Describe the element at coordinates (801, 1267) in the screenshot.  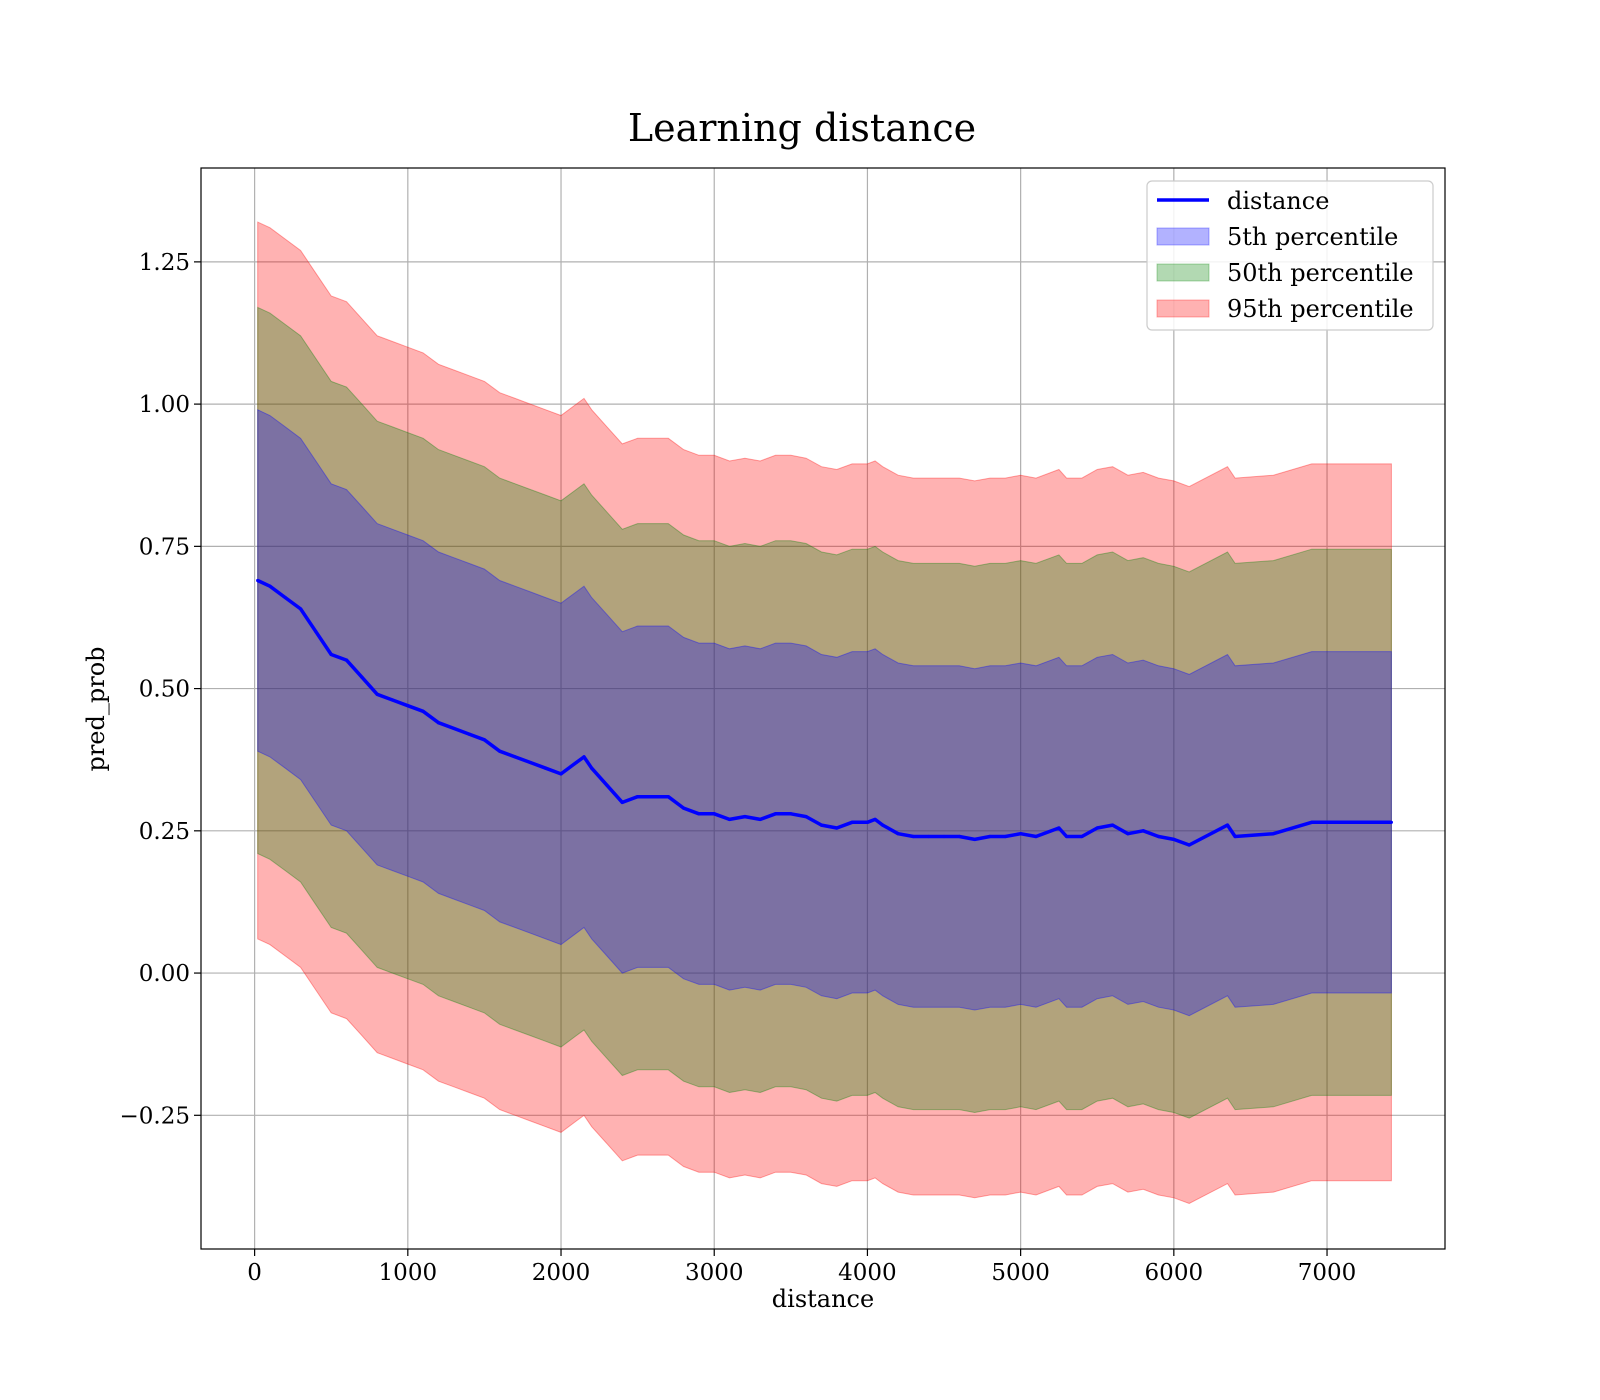
I see `x-axis-ticks: 0 1000 2000 3000 4000 5000 6000 7000` at that location.